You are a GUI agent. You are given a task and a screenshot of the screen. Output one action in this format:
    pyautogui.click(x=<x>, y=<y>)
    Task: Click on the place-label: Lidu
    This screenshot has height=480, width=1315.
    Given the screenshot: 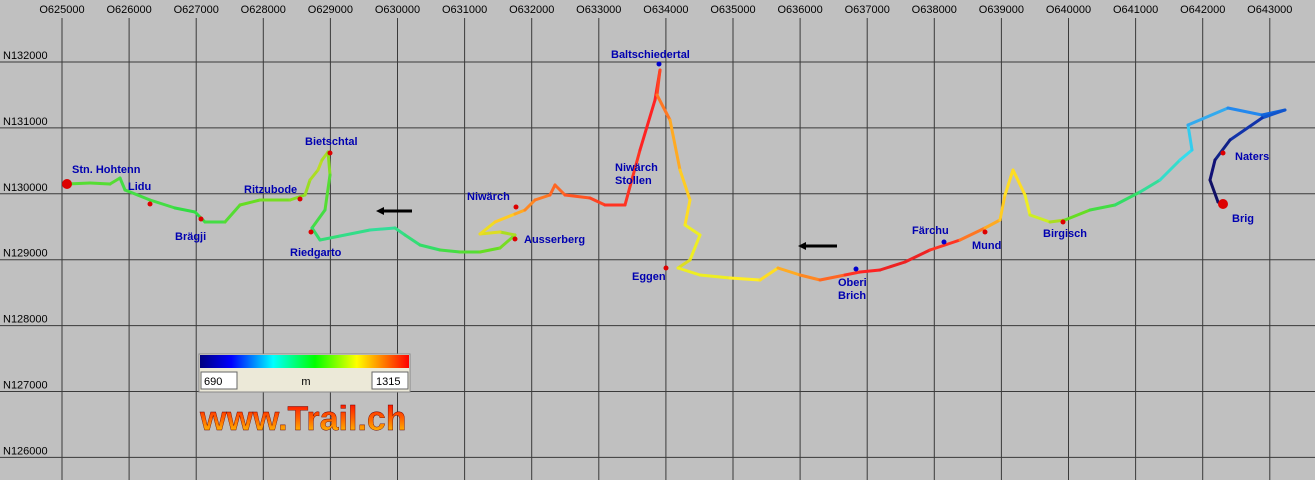 What is the action you would take?
    pyautogui.click(x=139, y=187)
    